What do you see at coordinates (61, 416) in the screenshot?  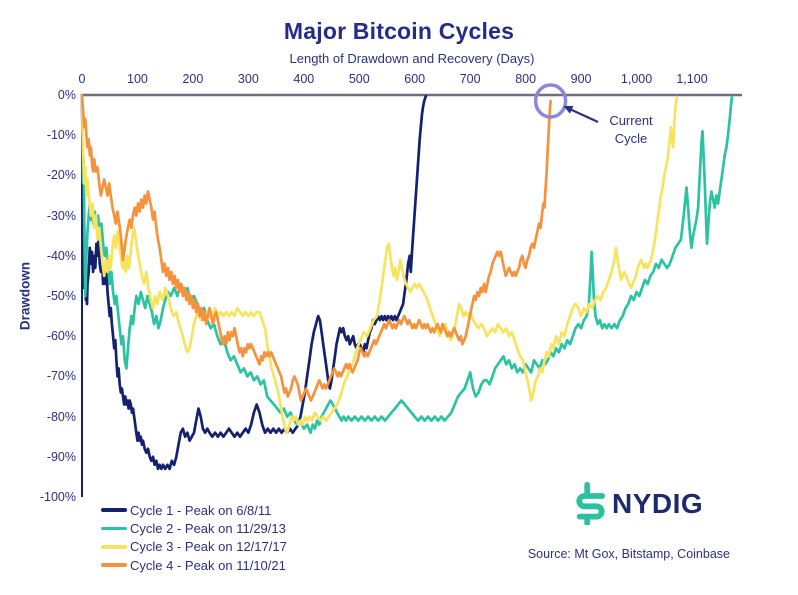 I see `y-tick-label: -80%` at bounding box center [61, 416].